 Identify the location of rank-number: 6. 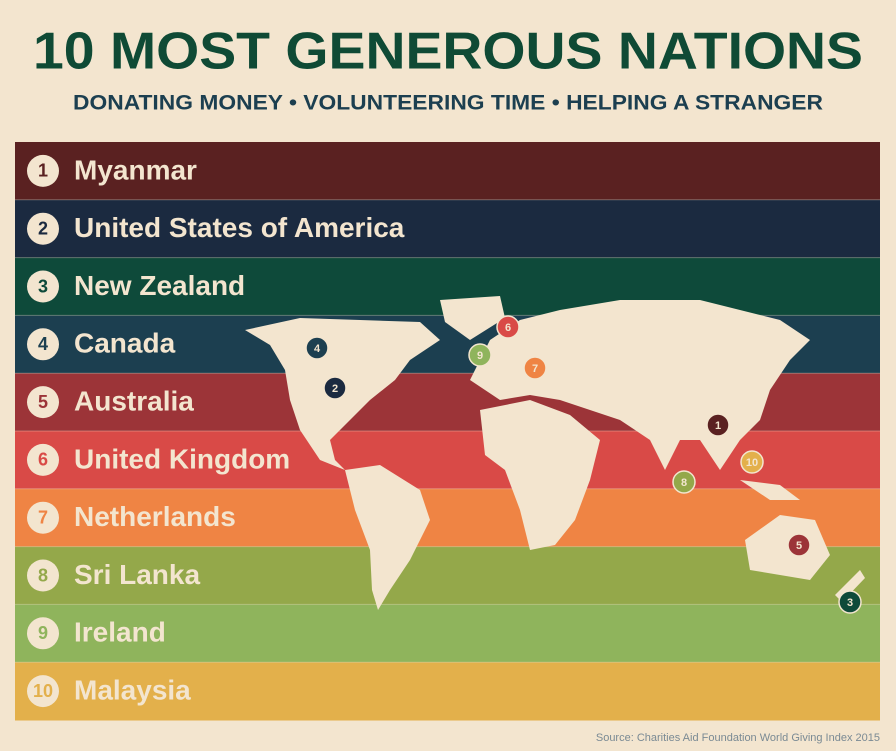
(43, 460).